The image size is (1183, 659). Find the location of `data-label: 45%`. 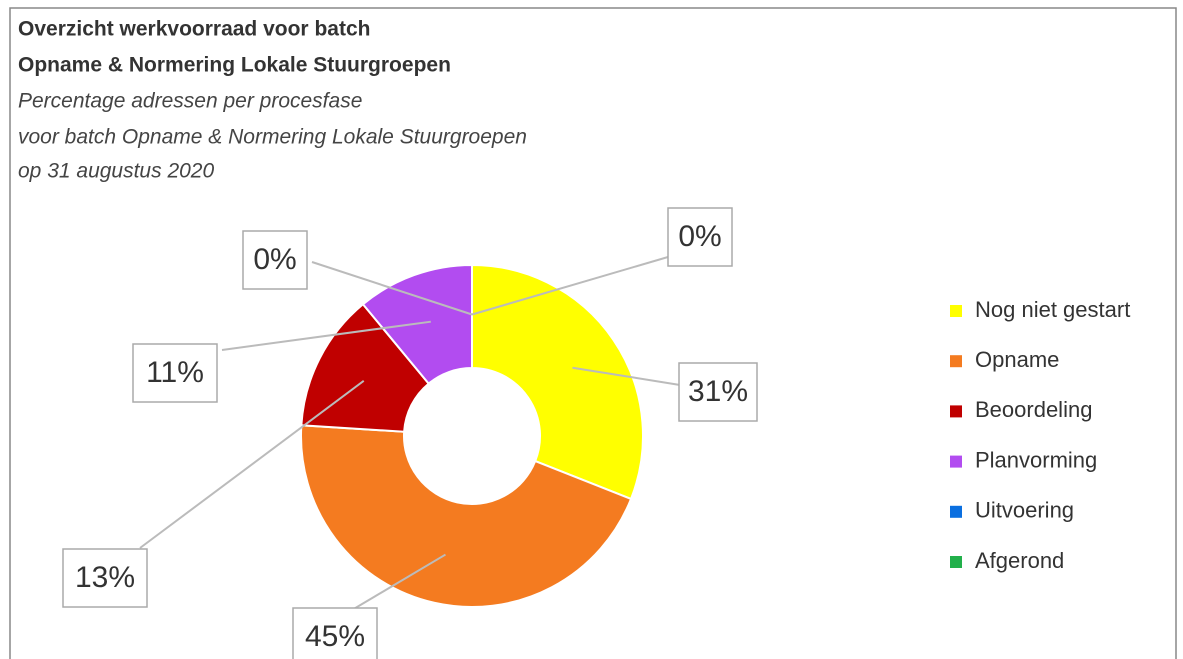

data-label: 45% is located at coordinates (335, 636).